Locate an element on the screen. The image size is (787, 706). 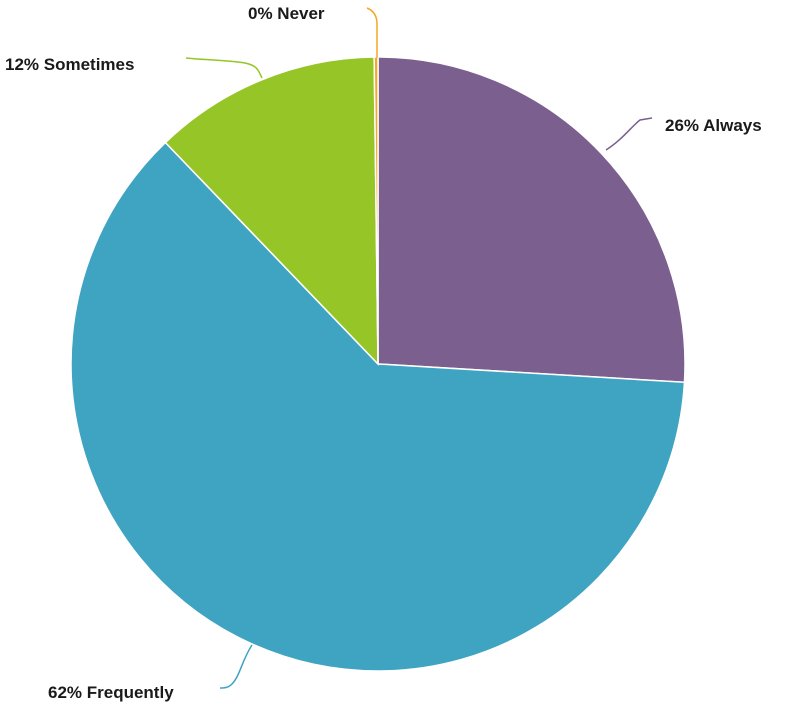
leader-line-sometimes is located at coordinates (224, 68).